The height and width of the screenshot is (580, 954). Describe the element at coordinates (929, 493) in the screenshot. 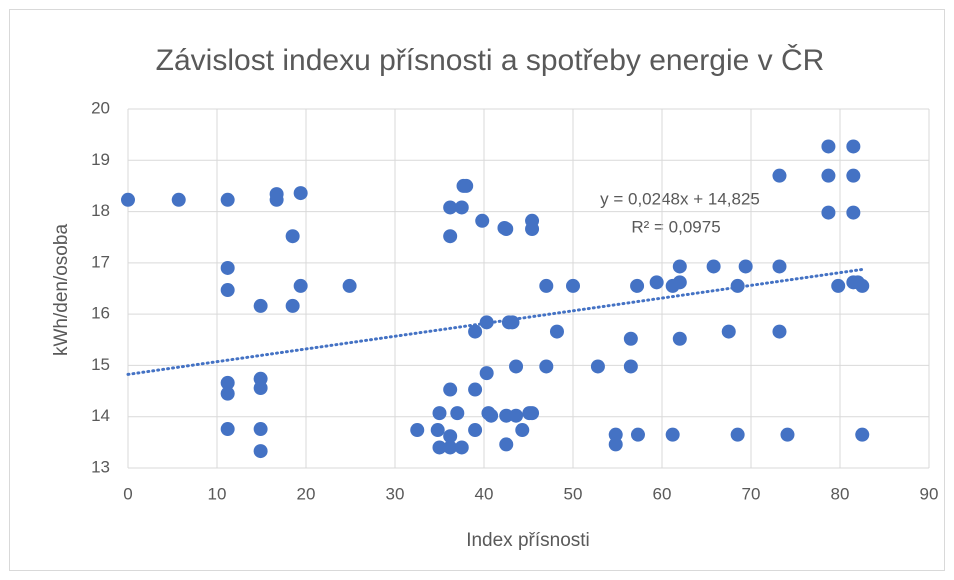

I see `x-tick-label: 90` at that location.